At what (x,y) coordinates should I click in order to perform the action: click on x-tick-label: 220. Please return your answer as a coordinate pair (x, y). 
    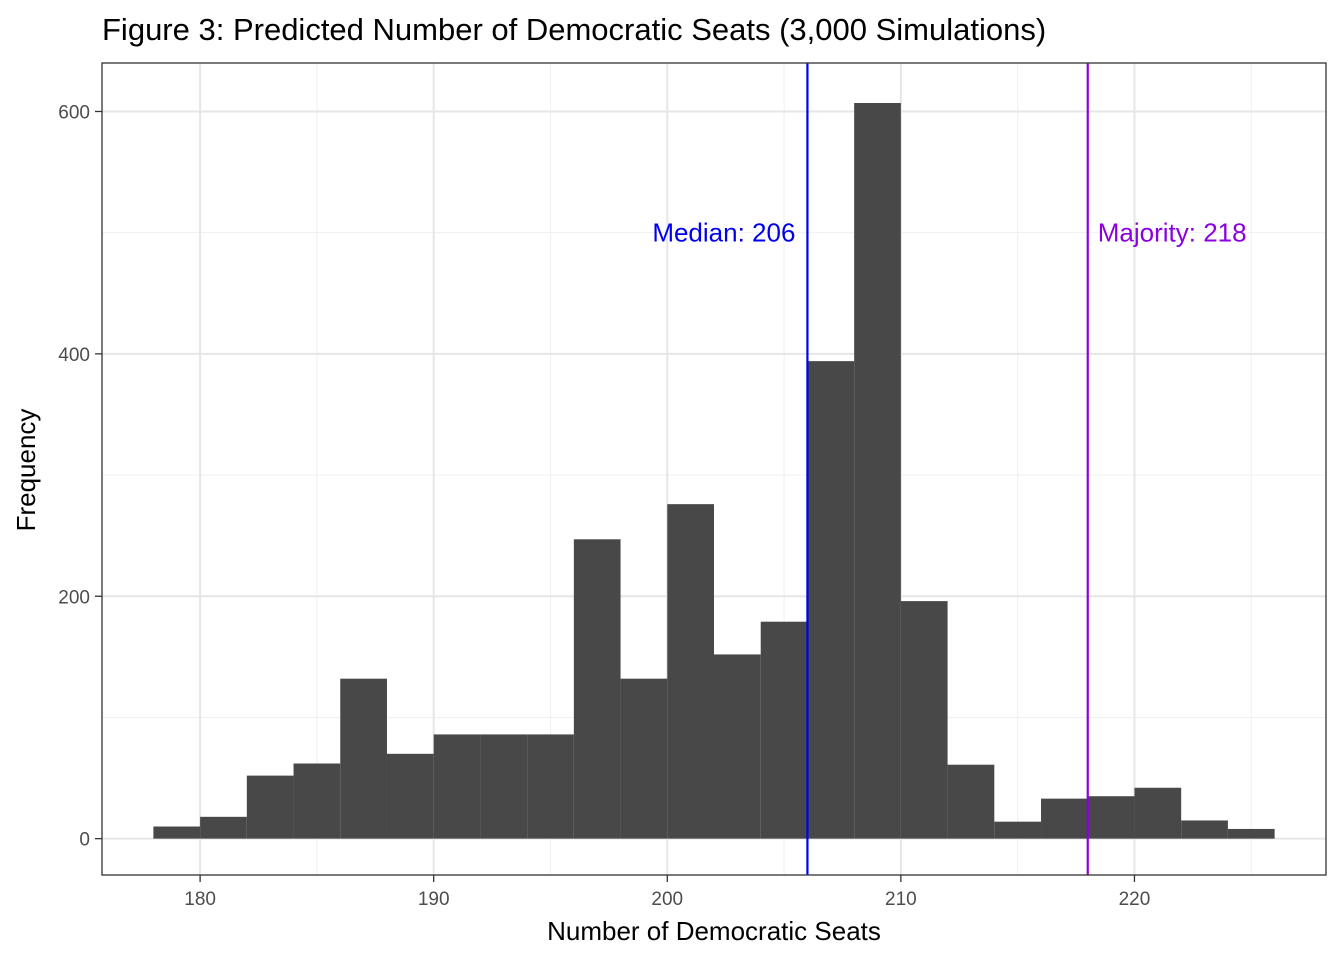
    Looking at the image, I should click on (1135, 899).